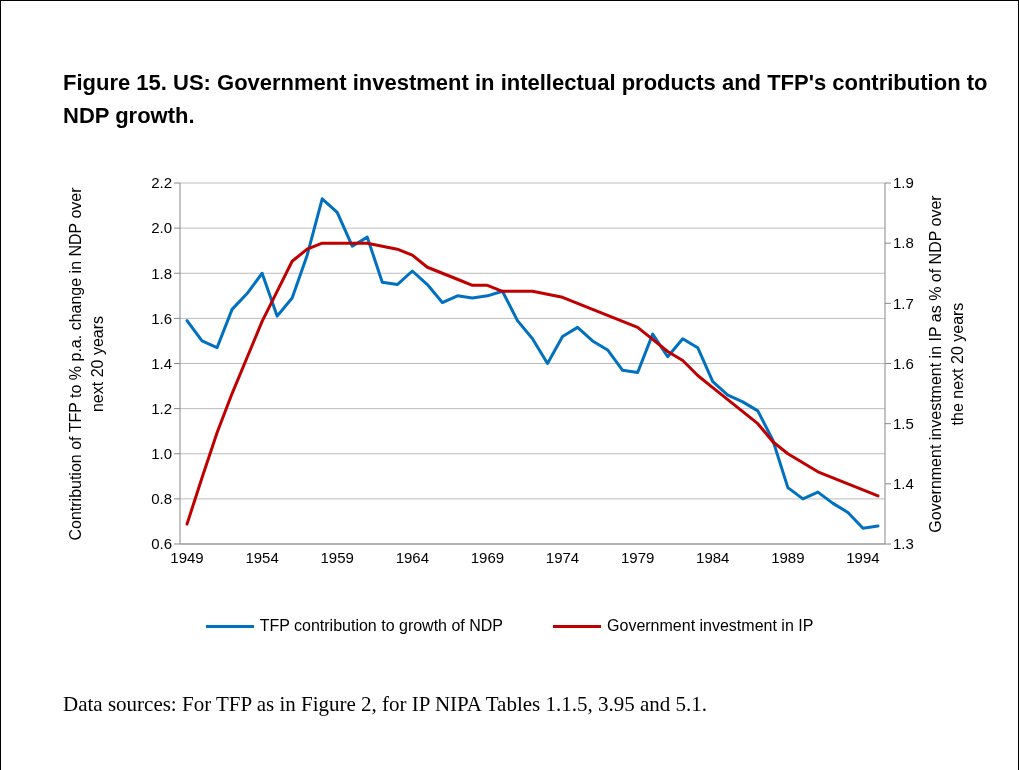  Describe the element at coordinates (713, 557) in the screenshot. I see `x-tick-label: 1984` at that location.